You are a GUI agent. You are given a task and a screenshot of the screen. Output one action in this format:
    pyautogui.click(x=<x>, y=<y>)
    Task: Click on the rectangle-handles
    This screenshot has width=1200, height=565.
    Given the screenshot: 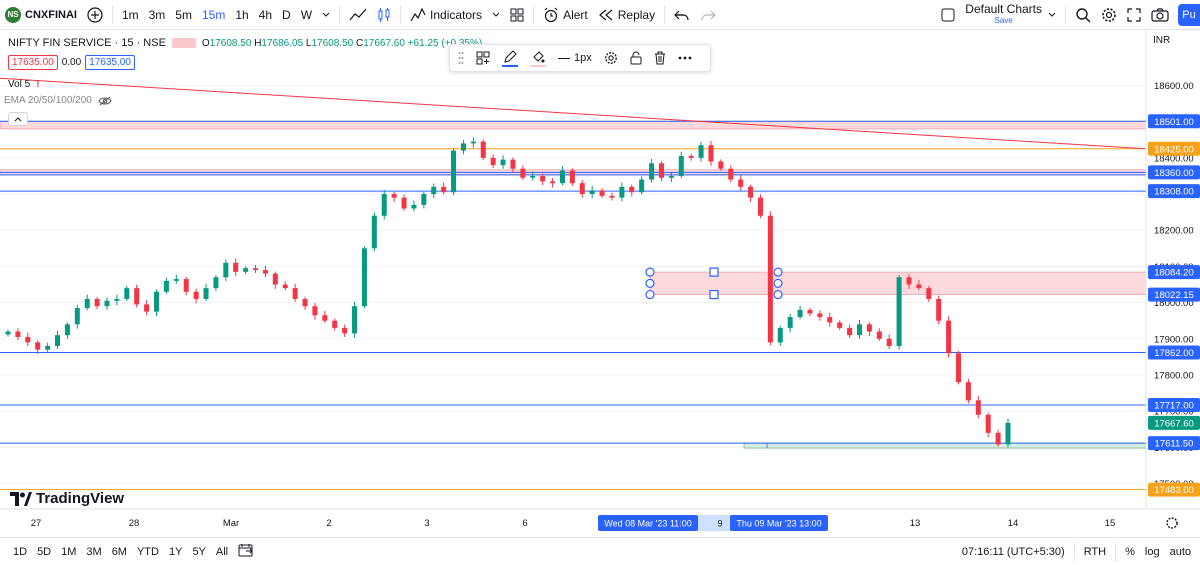 What is the action you would take?
    pyautogui.click(x=714, y=283)
    